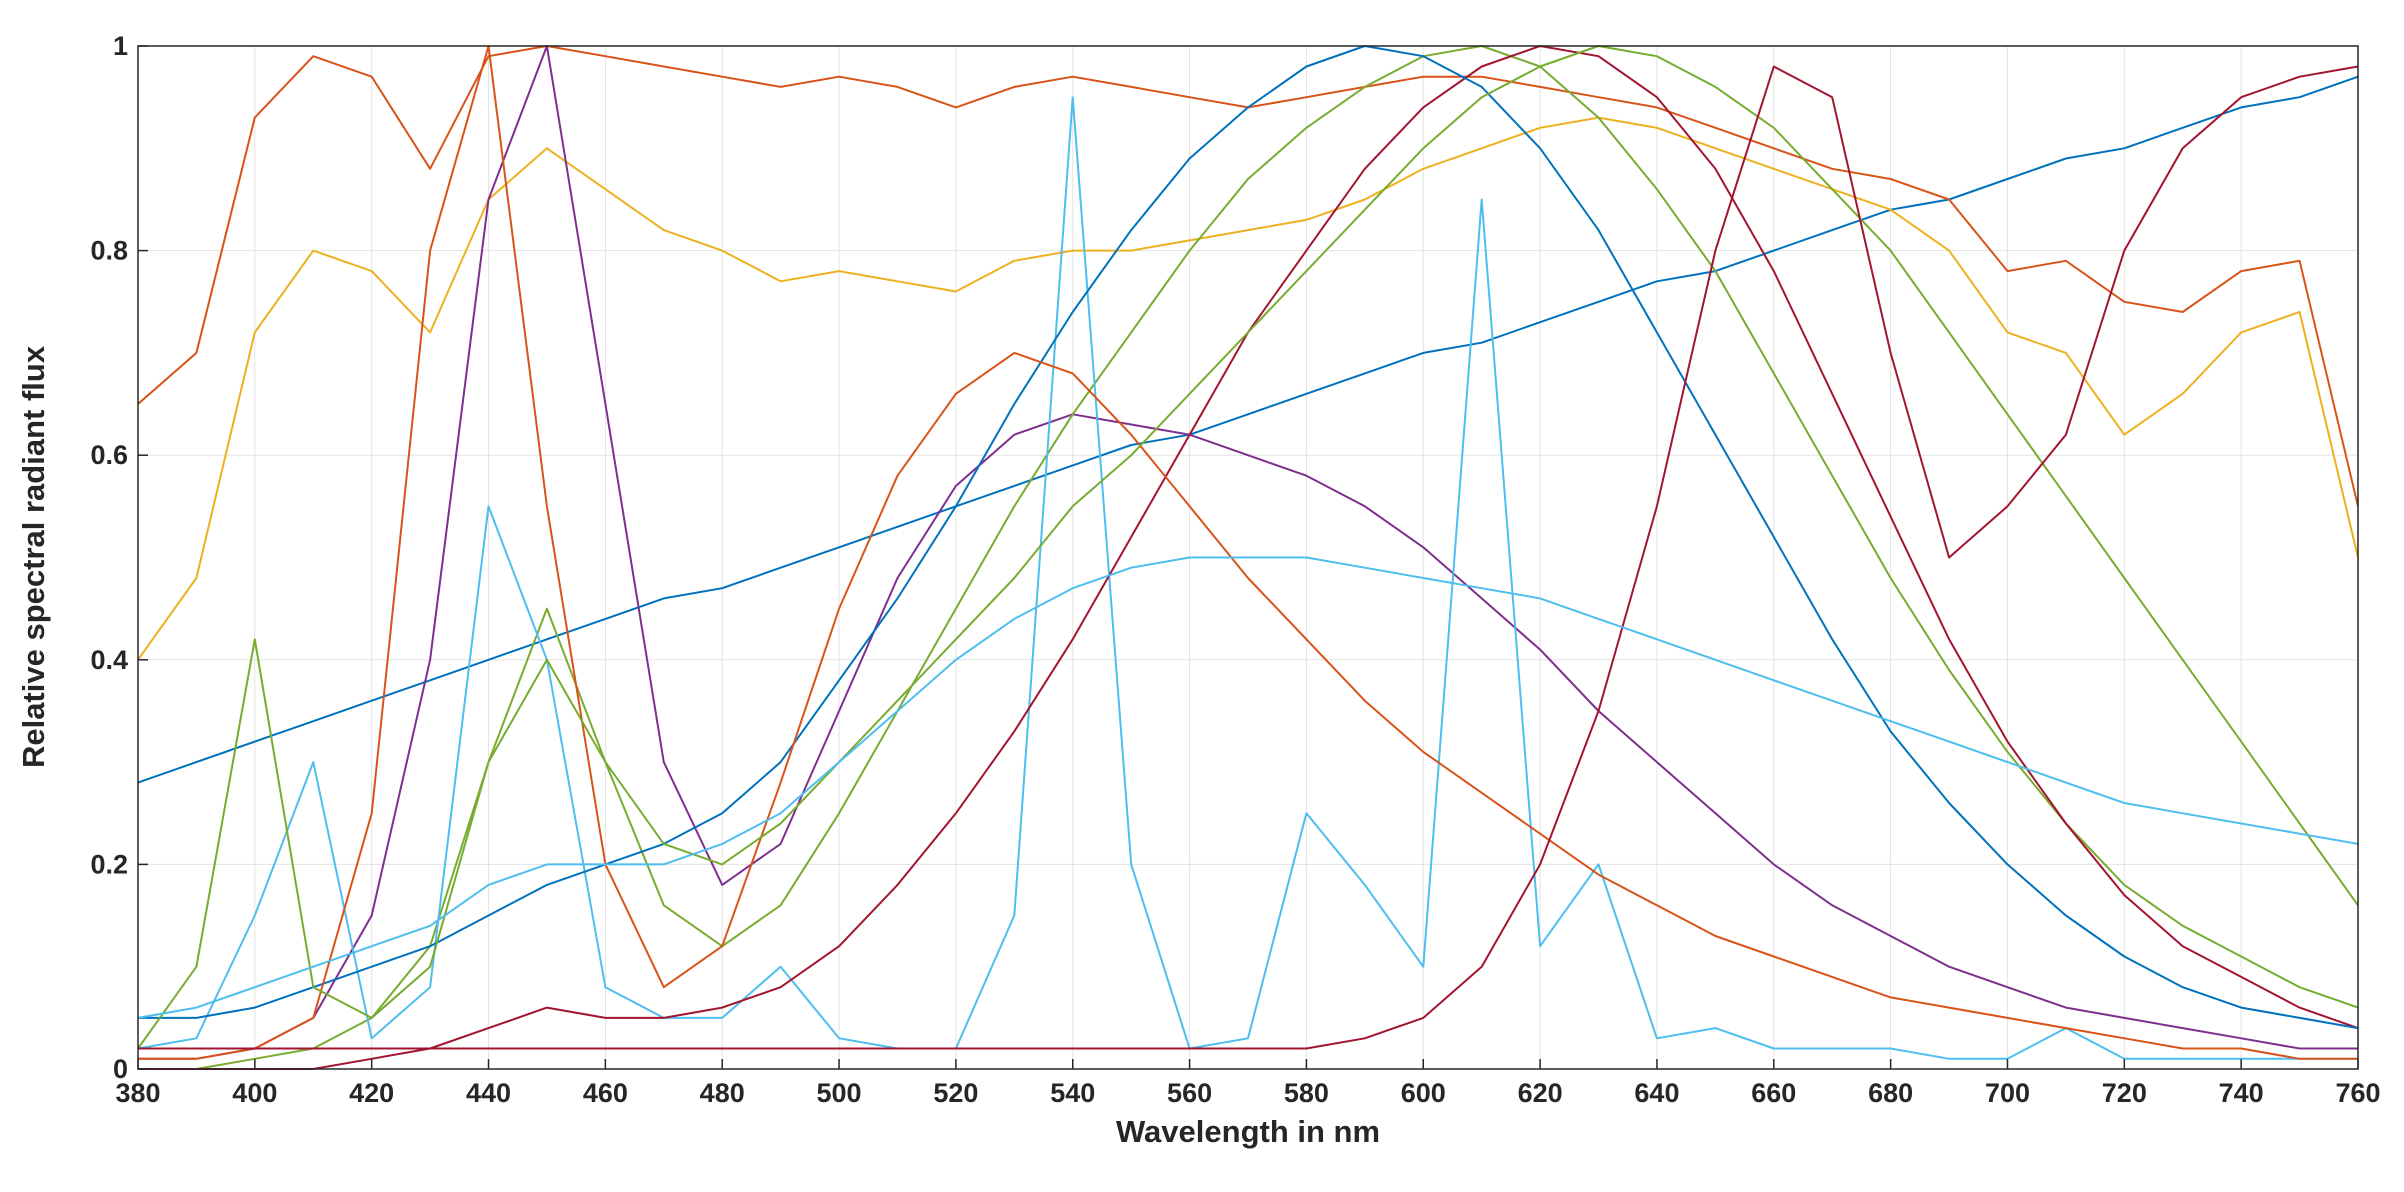  Describe the element at coordinates (488, 1093) in the screenshot. I see `x-tick-label: 440` at that location.